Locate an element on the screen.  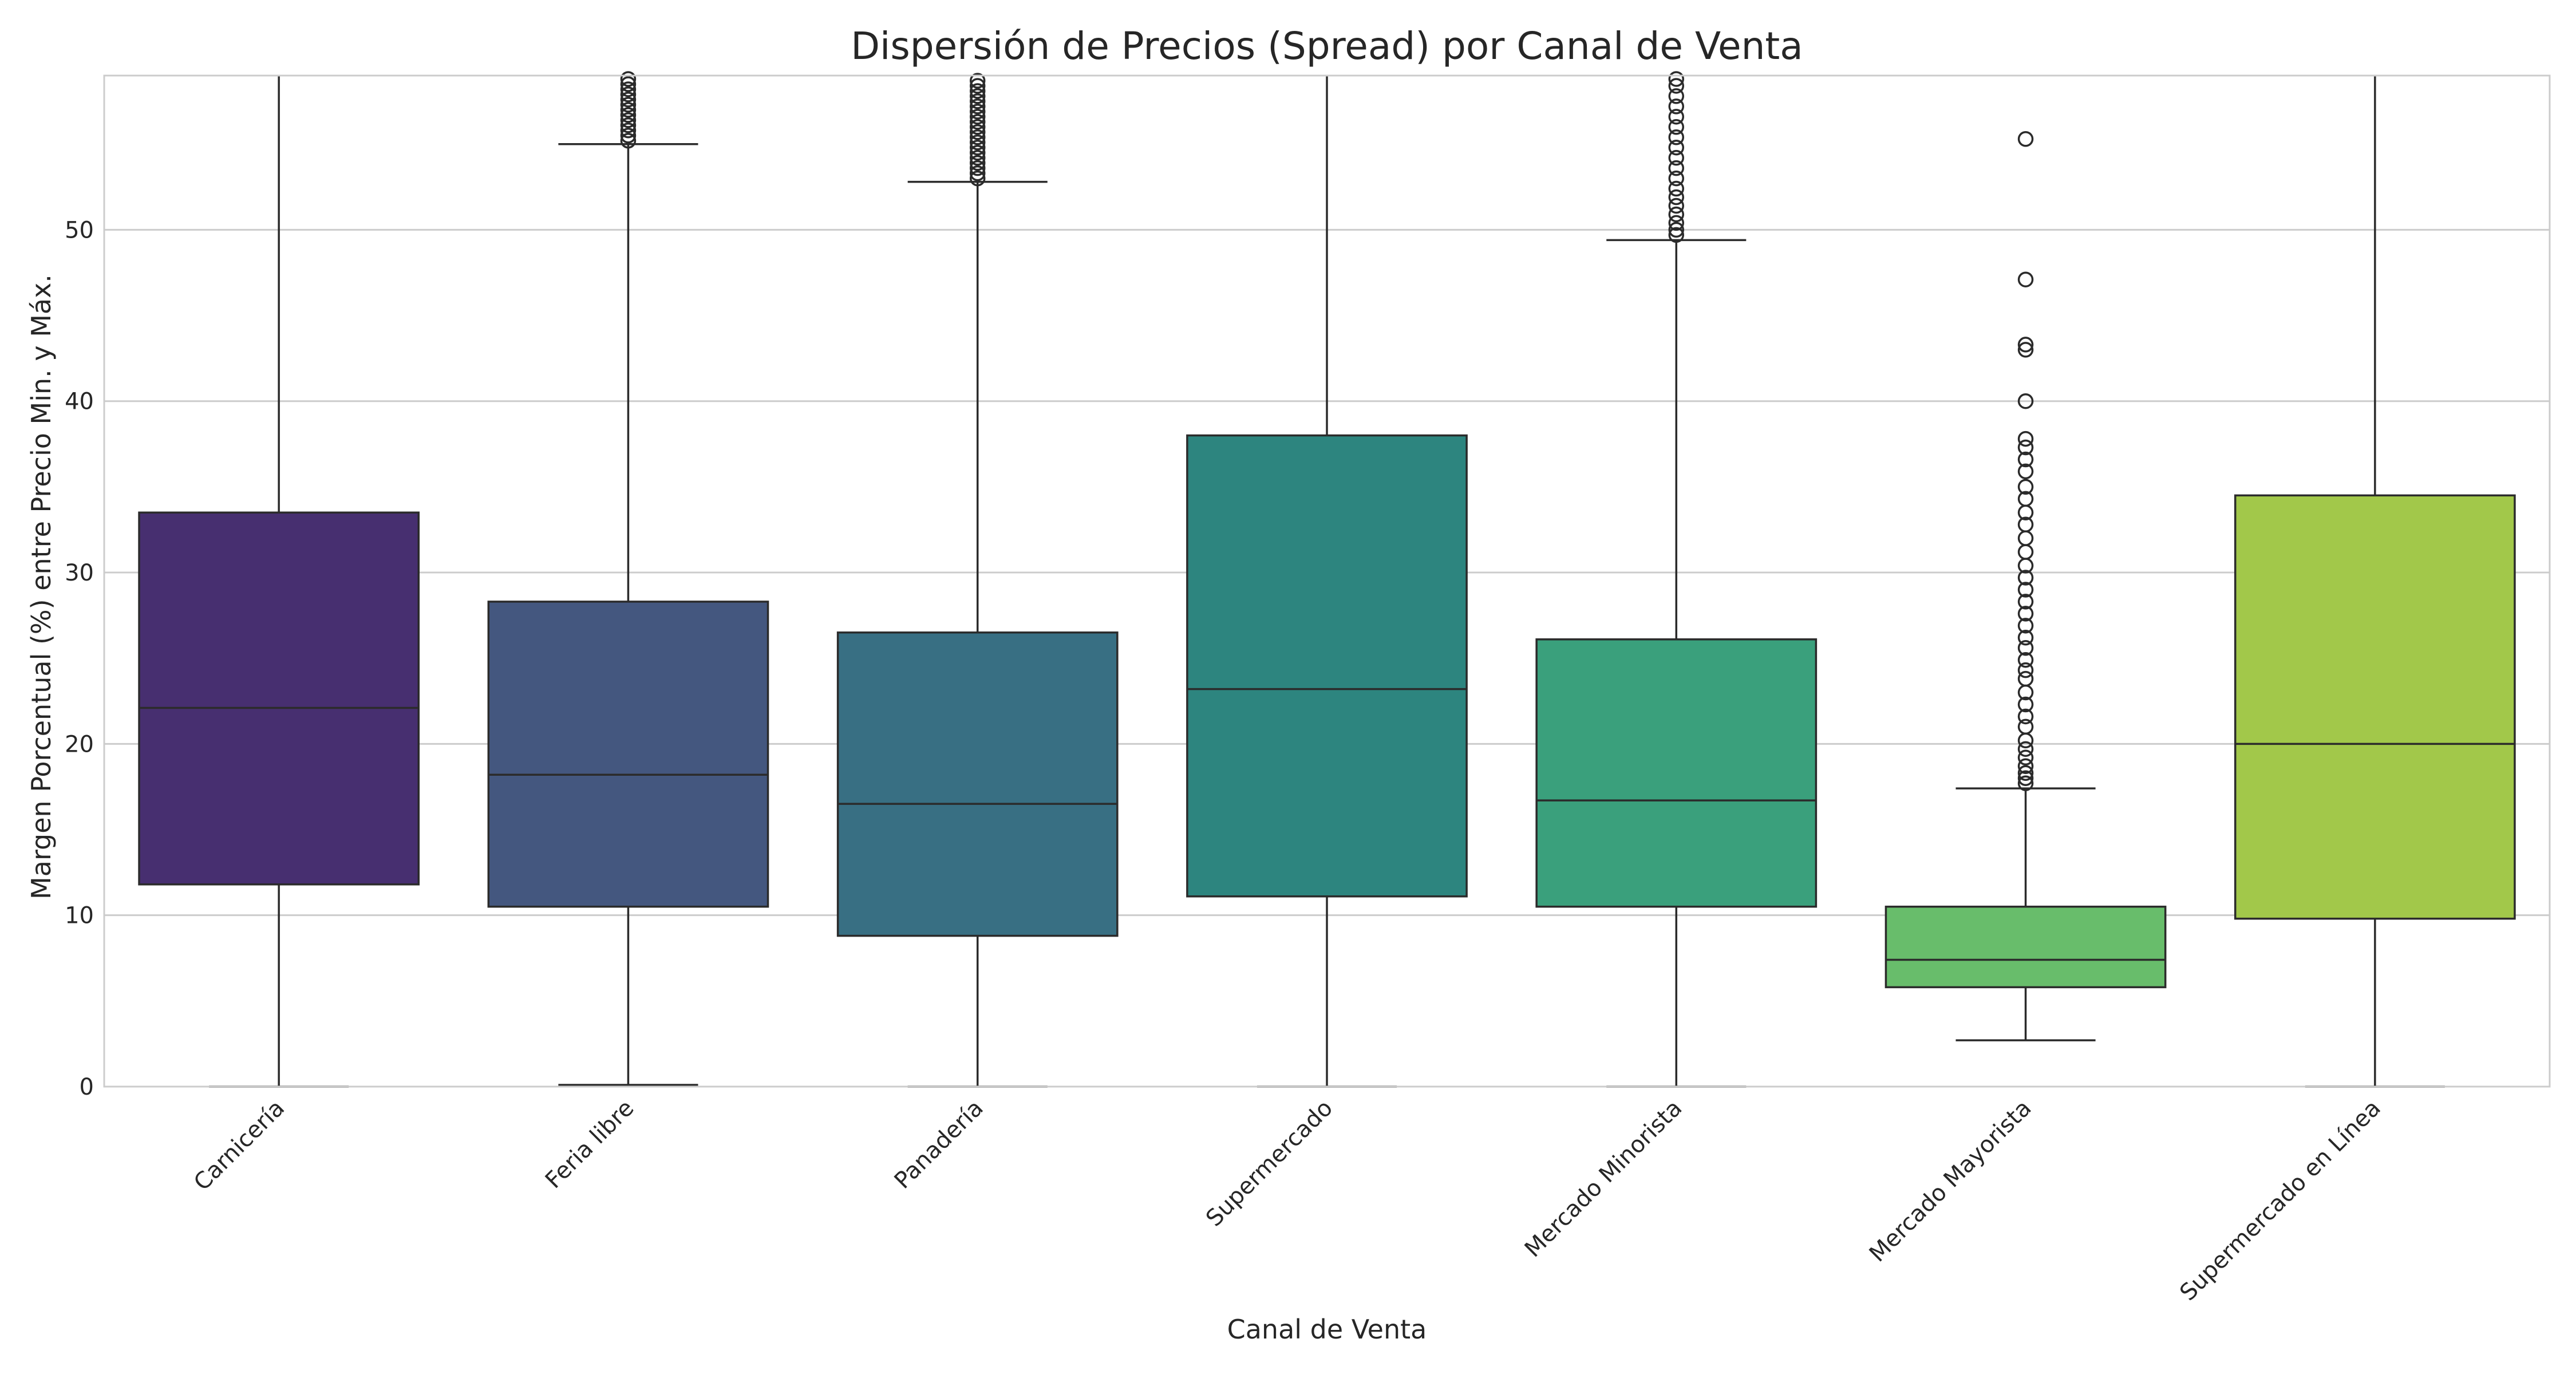
y-tick-label-5: 50 is located at coordinates (79, 230).